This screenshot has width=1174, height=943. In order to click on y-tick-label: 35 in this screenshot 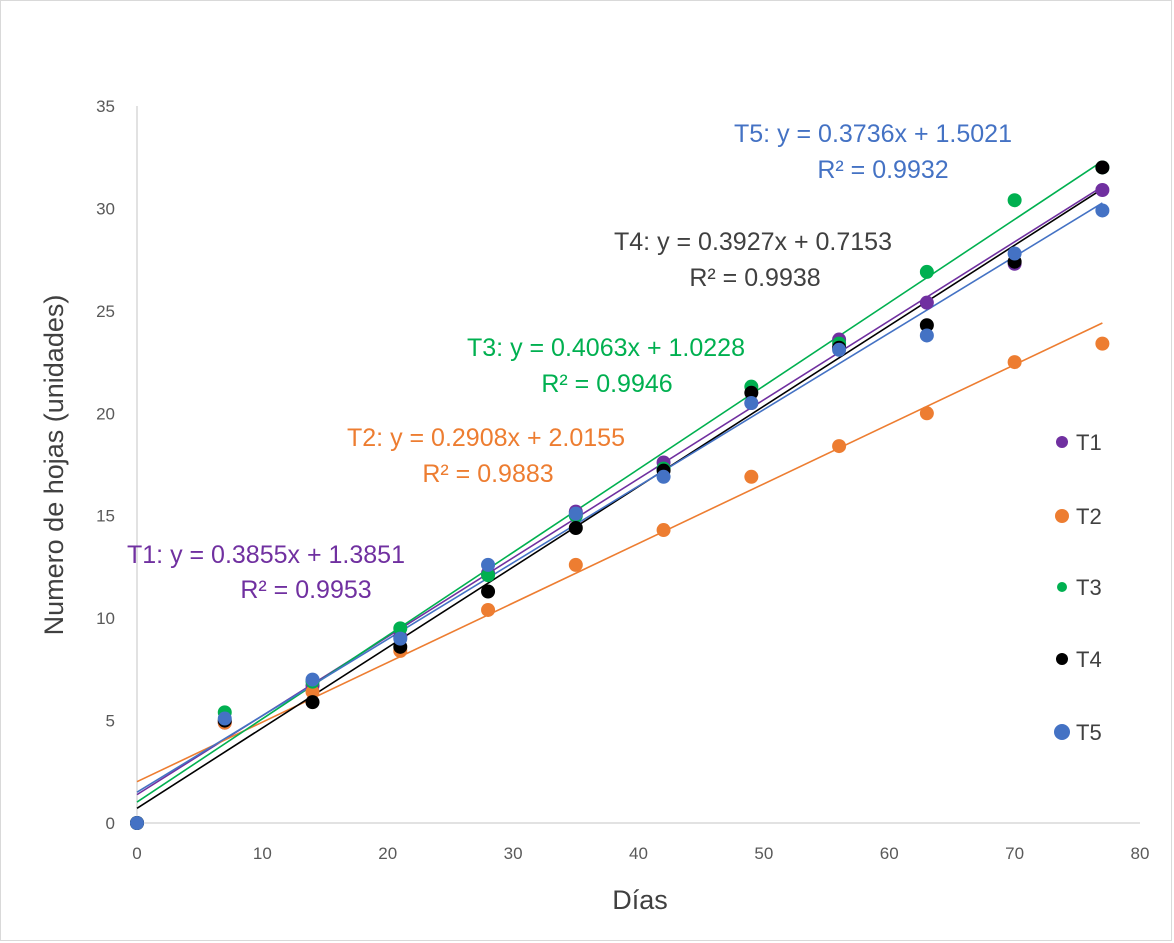, I will do `click(105, 106)`.